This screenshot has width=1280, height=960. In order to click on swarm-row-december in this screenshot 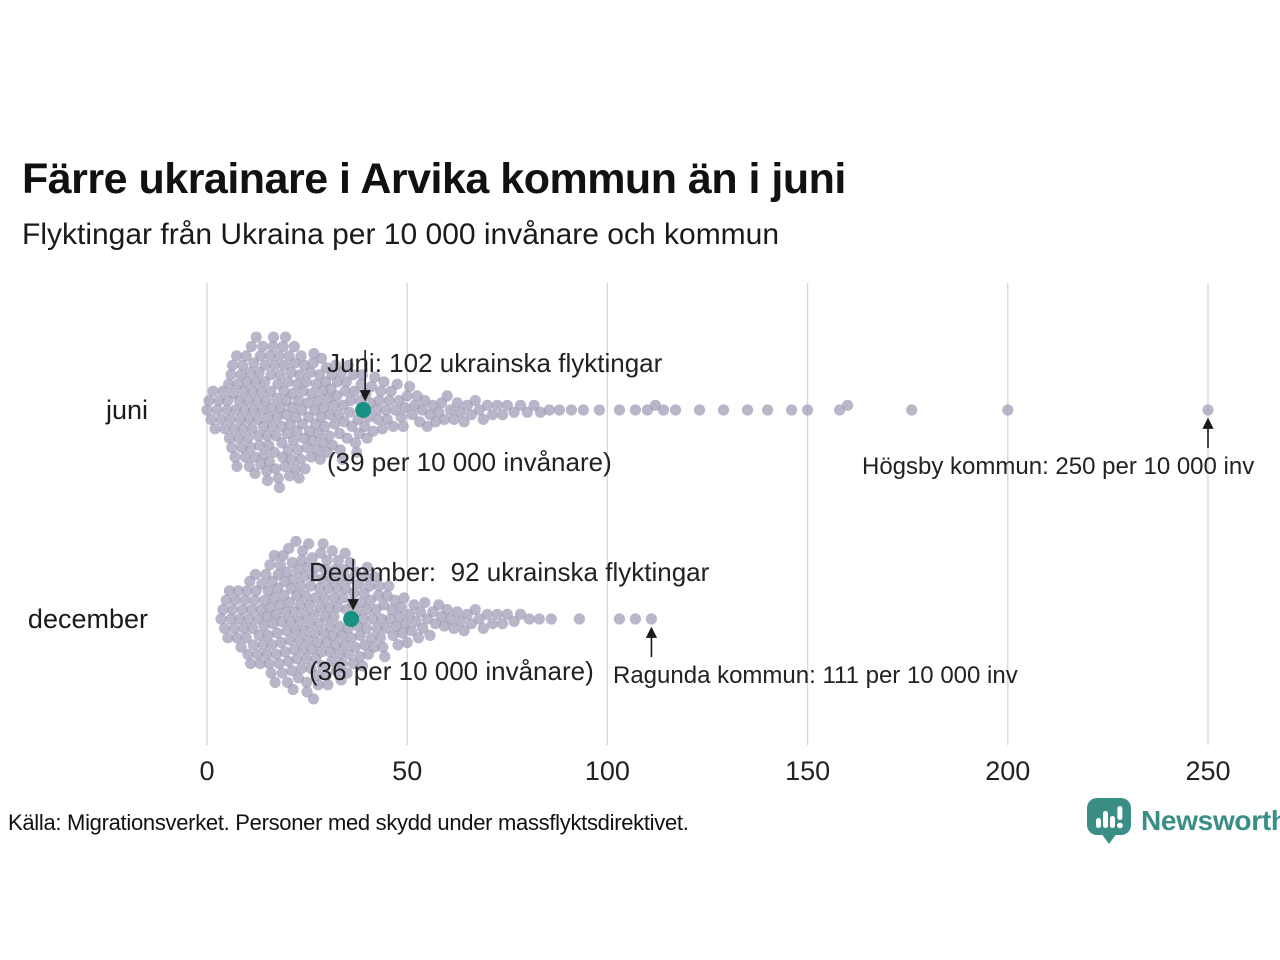, I will do `click(436, 620)`.